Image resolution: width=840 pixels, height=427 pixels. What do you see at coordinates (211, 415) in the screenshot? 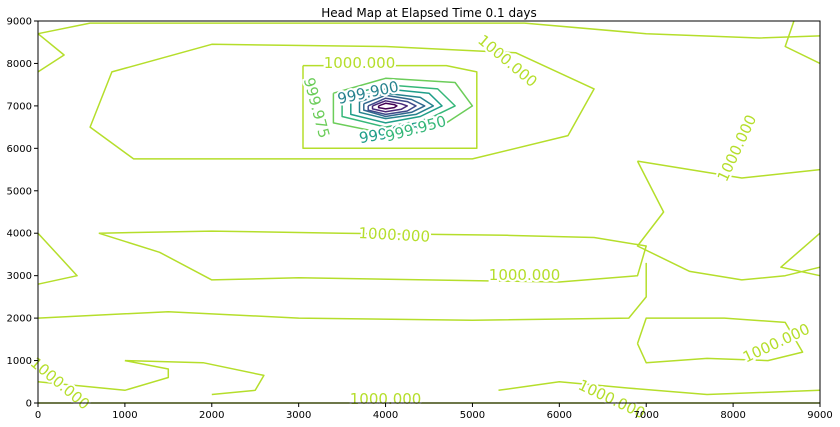
I see `x-tick-label-2000: 2000` at bounding box center [211, 415].